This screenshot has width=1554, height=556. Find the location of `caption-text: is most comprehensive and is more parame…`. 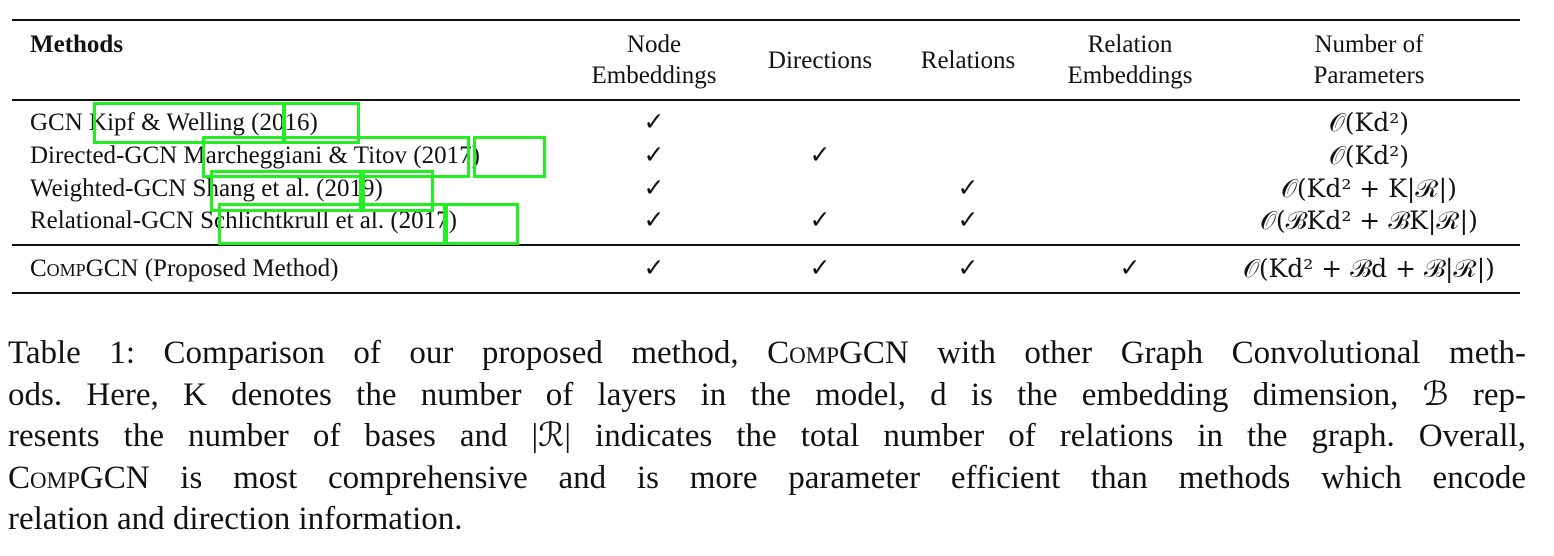

caption-text: is most comprehensive and is more parame… is located at coordinates (837, 477).